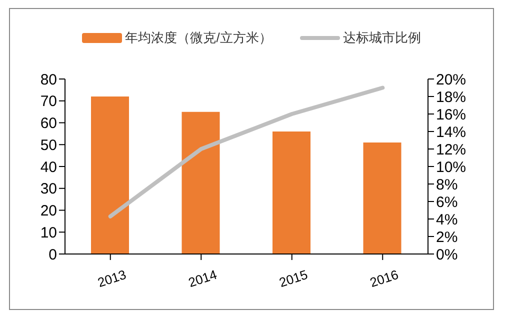 This screenshot has height=323, width=515. Describe the element at coordinates (451, 97) in the screenshot. I see `y2-tick-label: 18%` at that location.